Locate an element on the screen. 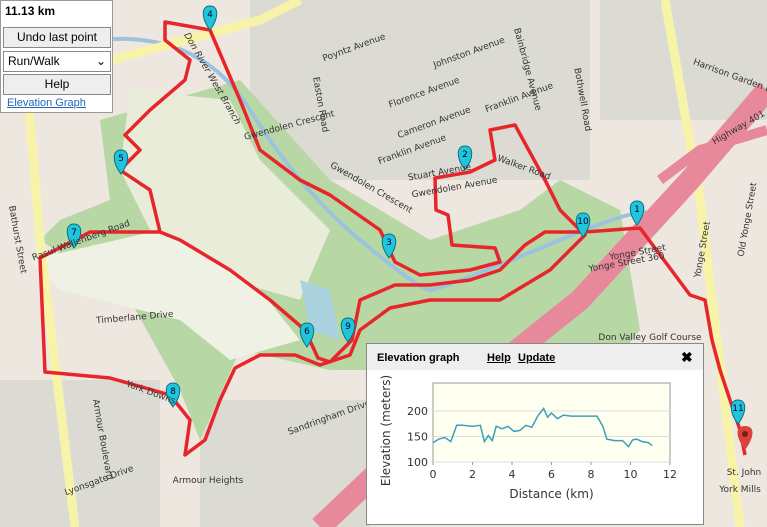 Image resolution: width=767 pixels, height=527 pixels. marker-label: 7 is located at coordinates (74, 233).